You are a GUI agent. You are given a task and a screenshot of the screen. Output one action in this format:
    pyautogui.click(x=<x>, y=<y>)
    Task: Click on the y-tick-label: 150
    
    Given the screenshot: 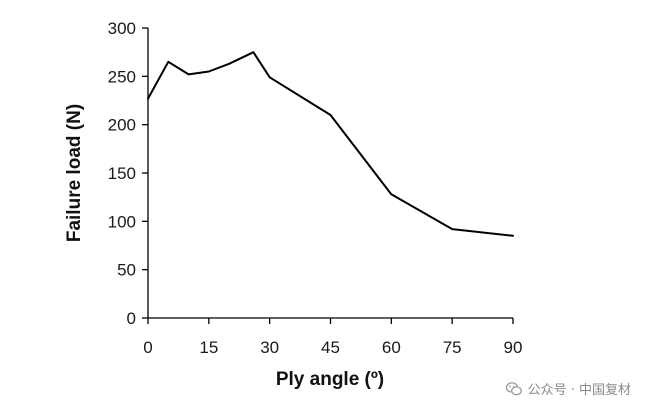 What is the action you would take?
    pyautogui.click(x=122, y=173)
    